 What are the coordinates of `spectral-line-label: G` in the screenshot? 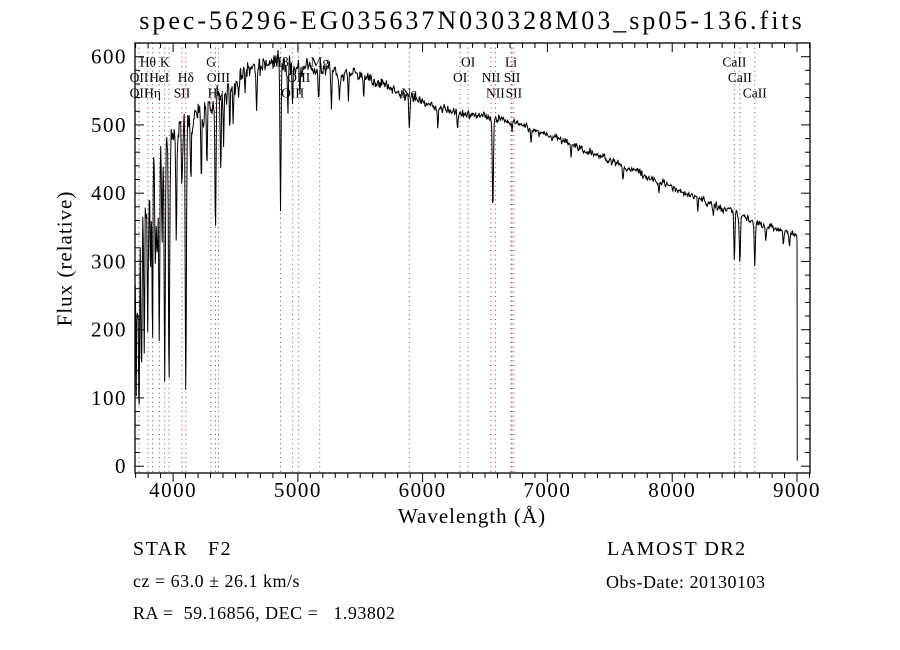 It's located at (211, 62).